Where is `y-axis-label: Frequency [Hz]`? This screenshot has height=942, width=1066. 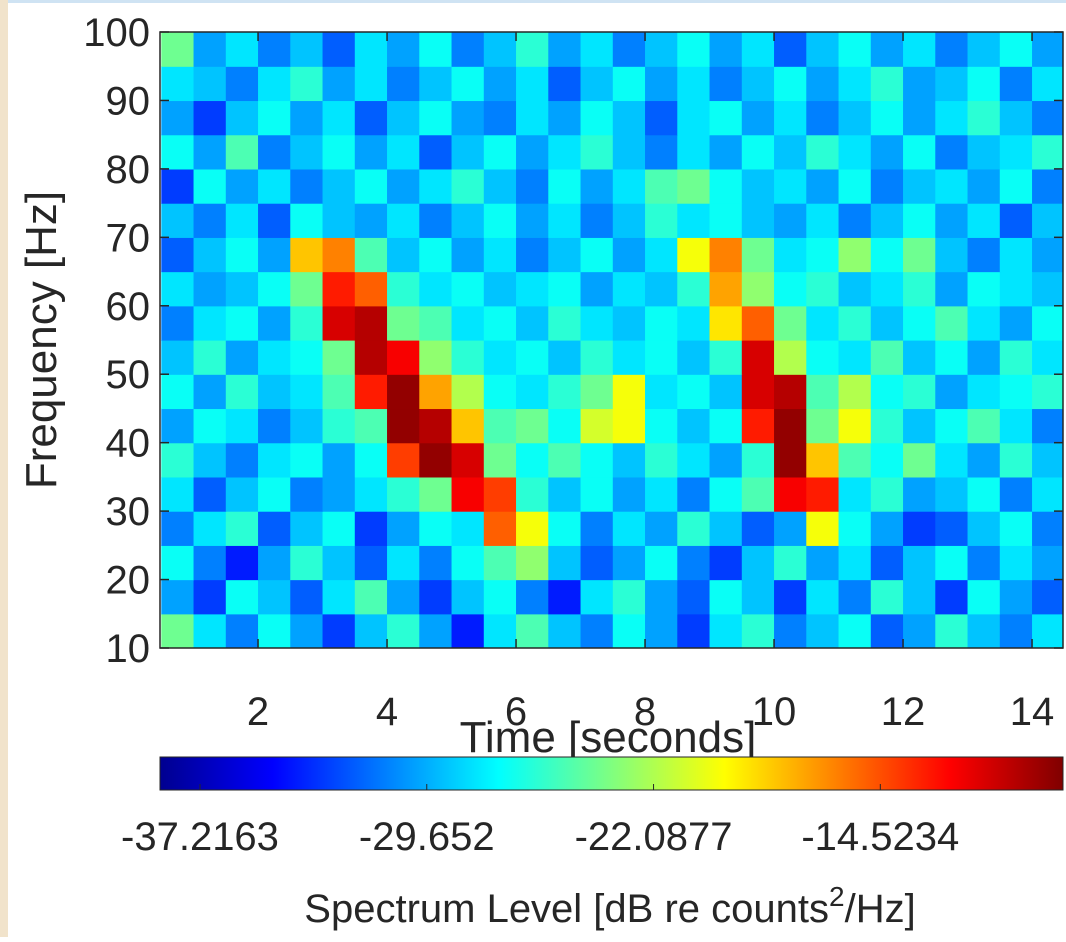 y-axis-label: Frequency [Hz] is located at coordinates (41, 340).